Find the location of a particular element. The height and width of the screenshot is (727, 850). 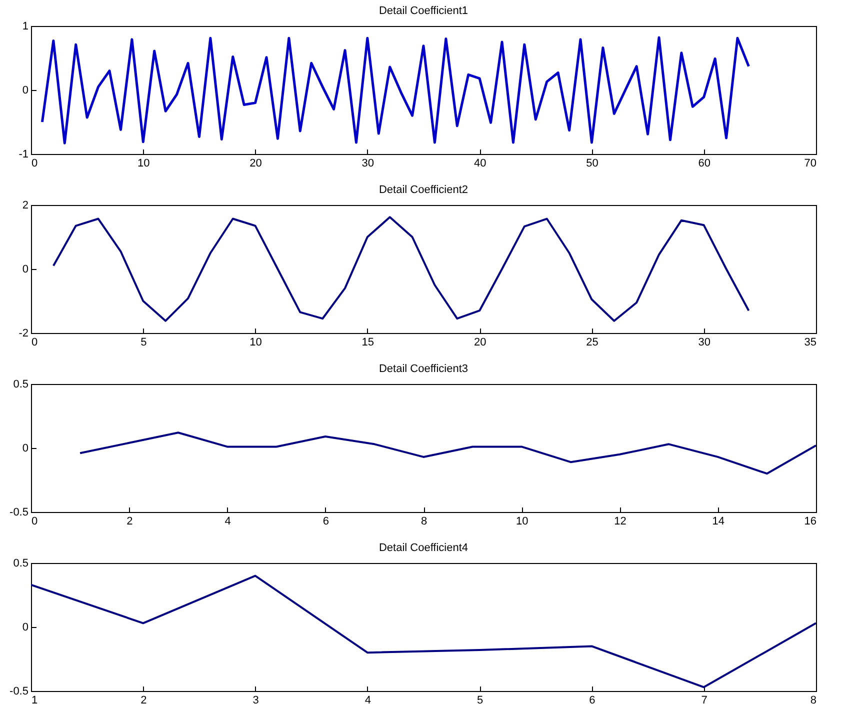

chart-title: Detail Coefficient1 is located at coordinates (423, 11).